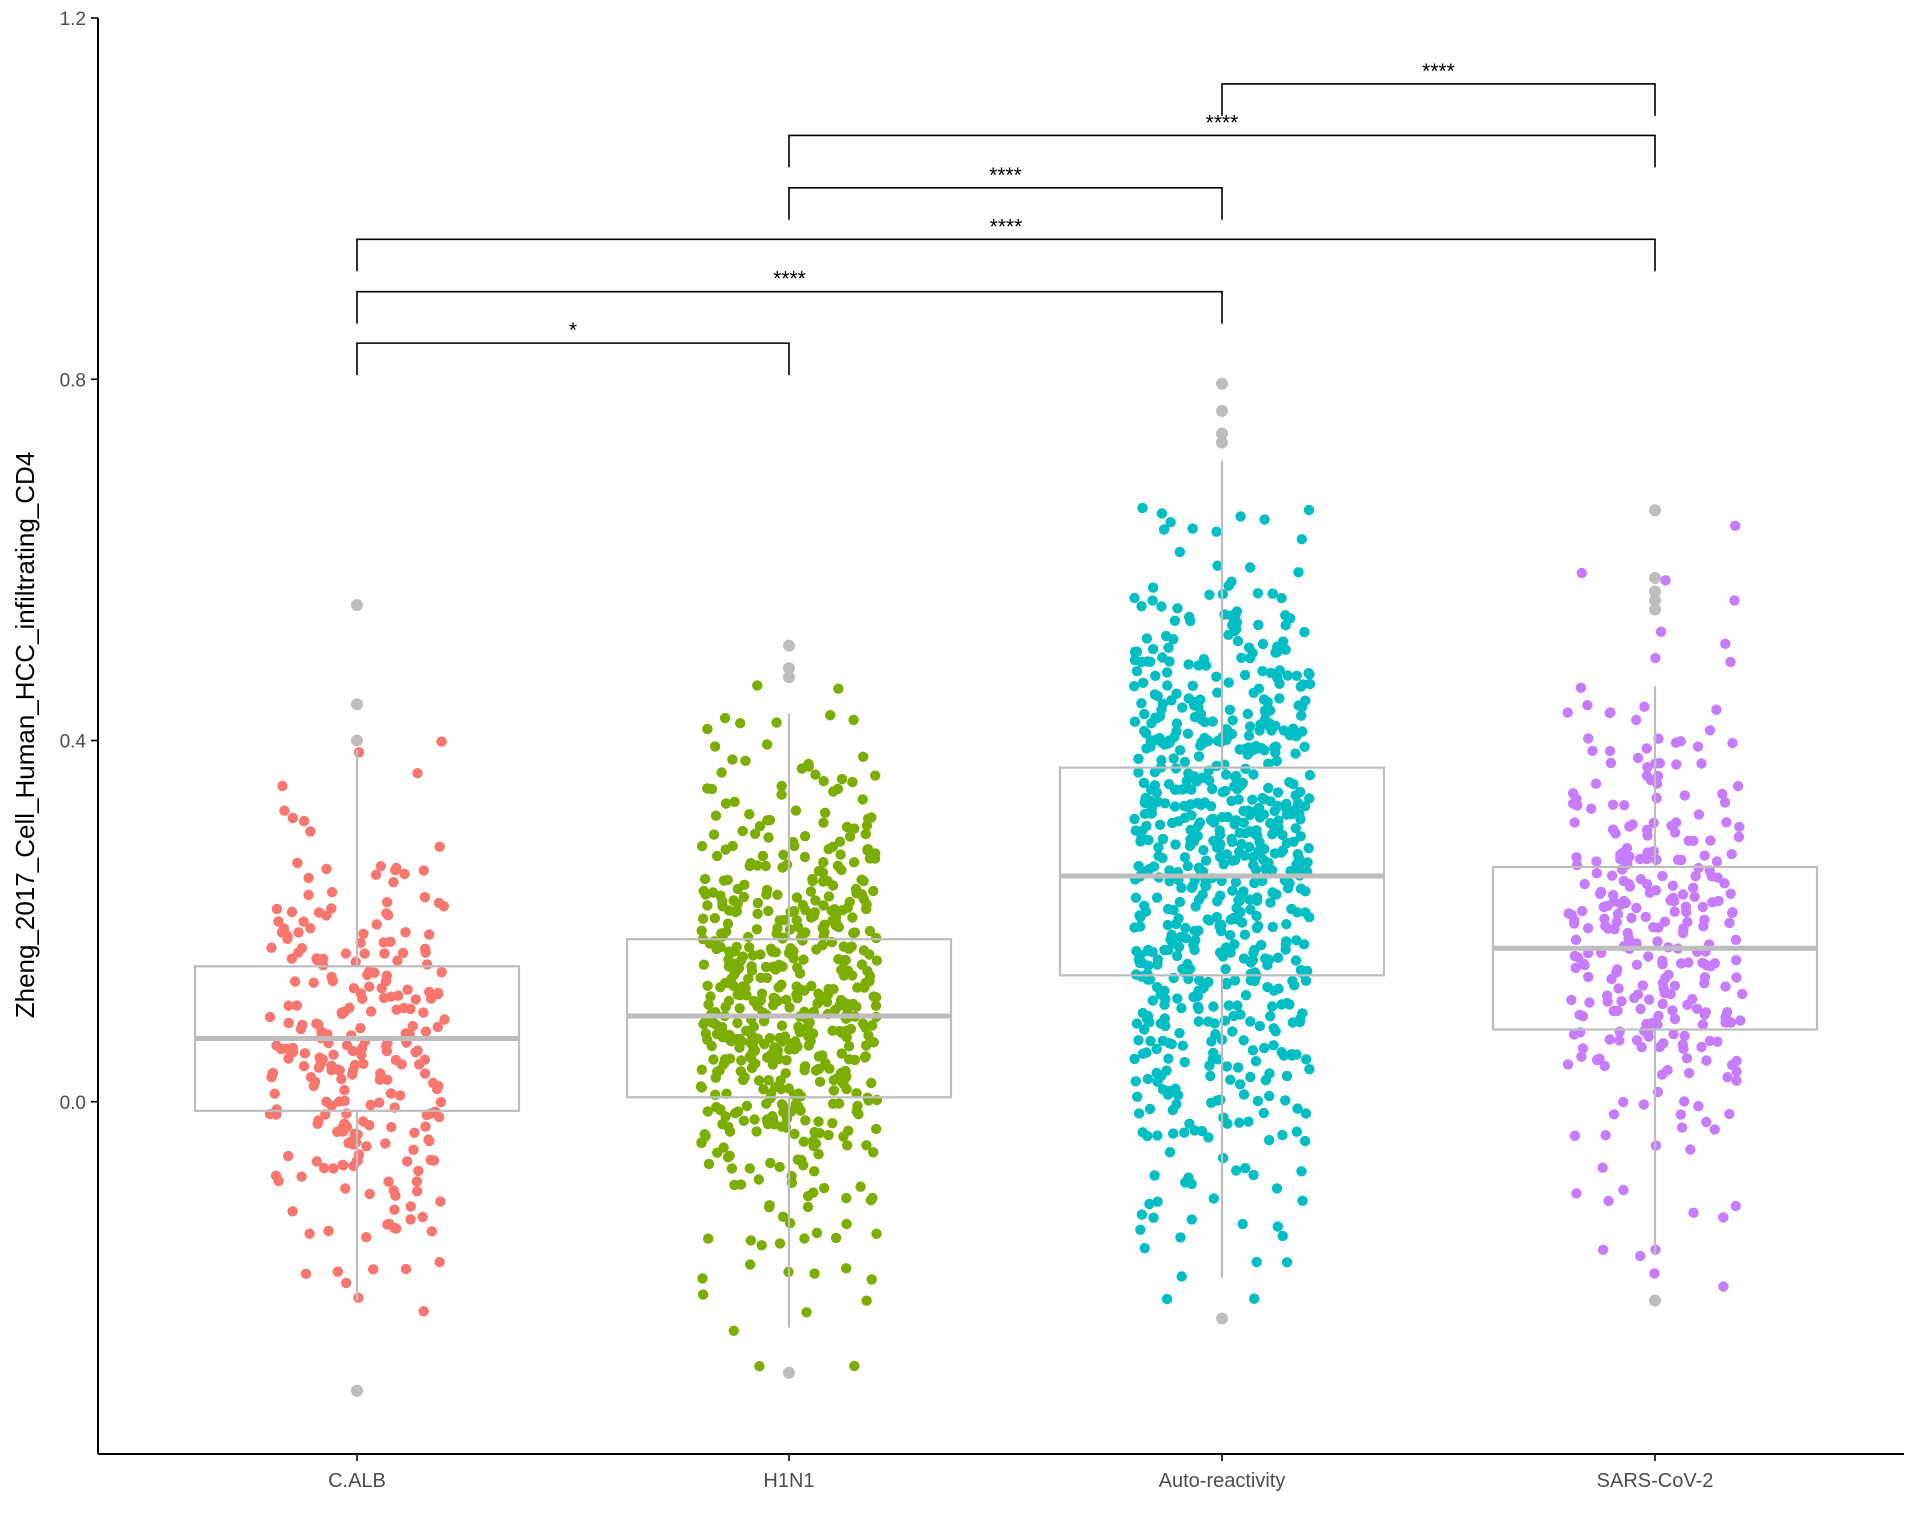 This screenshot has width=1920, height=1536. What do you see at coordinates (1006, 226) in the screenshot?
I see `significance-label: ****` at bounding box center [1006, 226].